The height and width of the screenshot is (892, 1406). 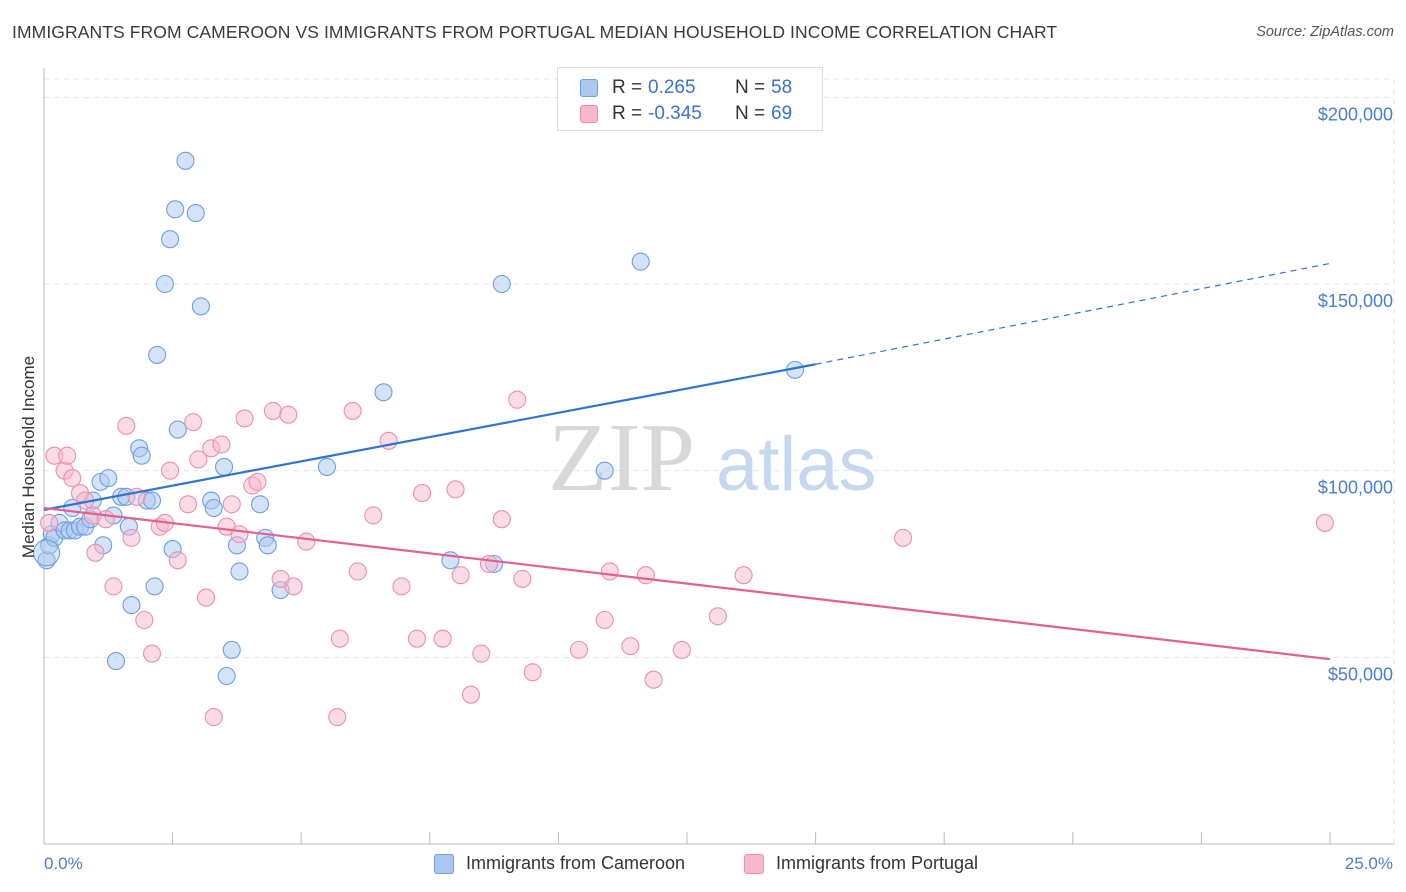 I want to click on cameroon-swatch, so click(x=444, y=864).